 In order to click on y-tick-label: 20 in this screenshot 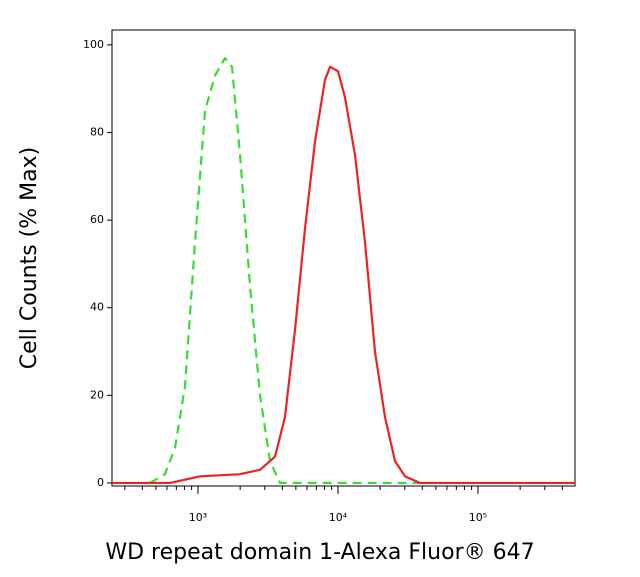, I will do `click(97, 394)`.